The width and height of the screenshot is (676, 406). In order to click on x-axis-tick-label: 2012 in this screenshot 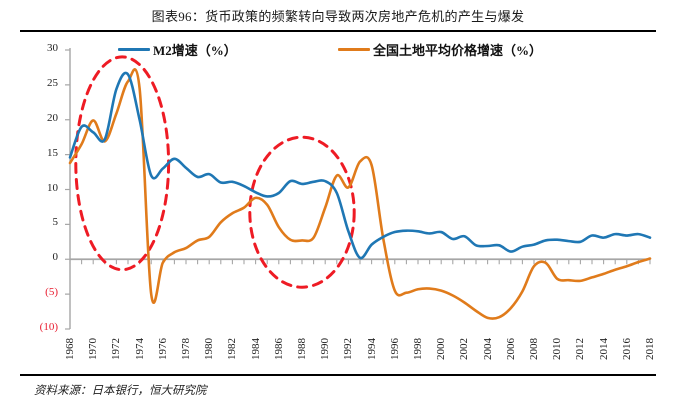, I will do `click(580, 349)`.